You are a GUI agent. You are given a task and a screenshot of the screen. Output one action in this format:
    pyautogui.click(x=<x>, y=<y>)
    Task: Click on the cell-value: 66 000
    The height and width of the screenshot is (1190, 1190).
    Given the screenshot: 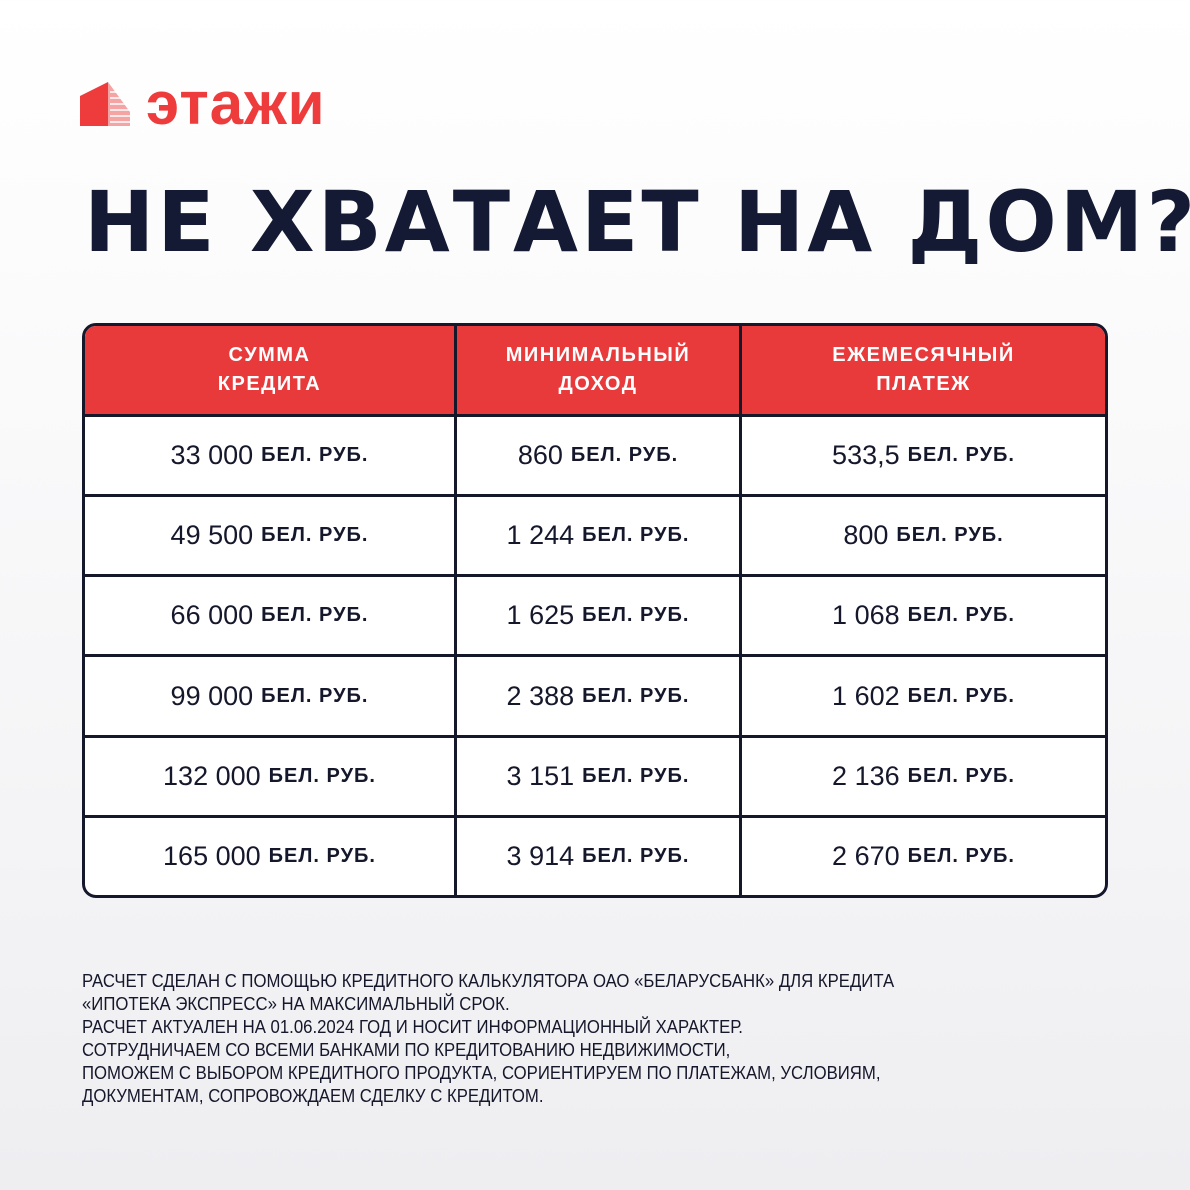 What is the action you would take?
    pyautogui.click(x=212, y=615)
    